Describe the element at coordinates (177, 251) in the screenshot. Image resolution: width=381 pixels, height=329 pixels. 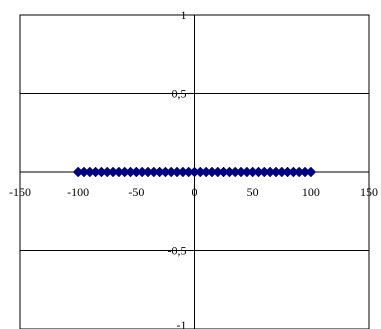
I see `y-tick-label: -0,5` at that location.